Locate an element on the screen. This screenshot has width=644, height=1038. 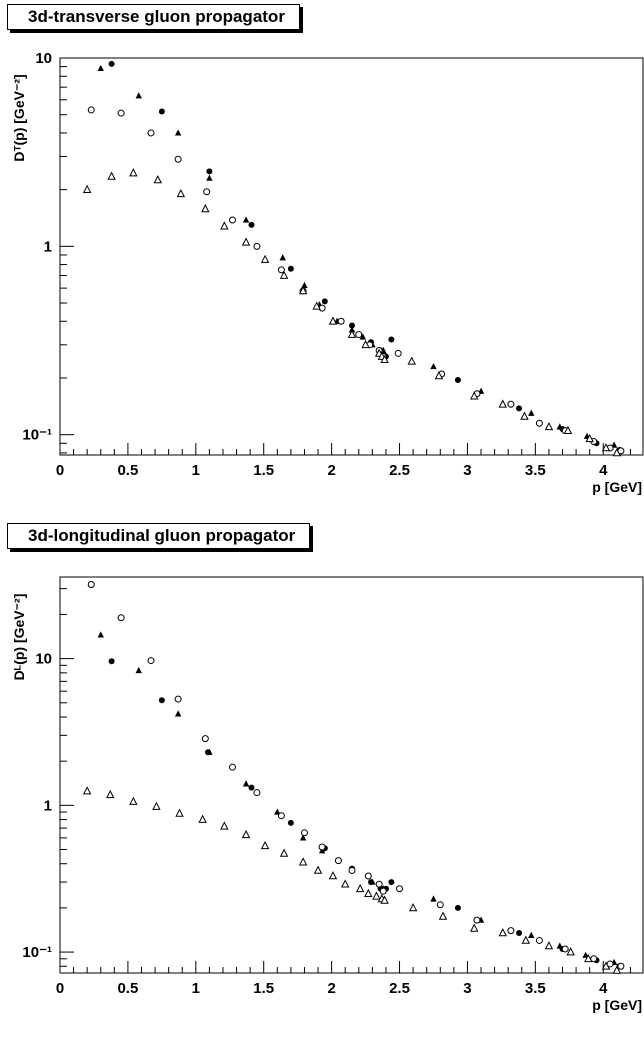
y-tick-label: 10⁻¹ is located at coordinates (37, 952).